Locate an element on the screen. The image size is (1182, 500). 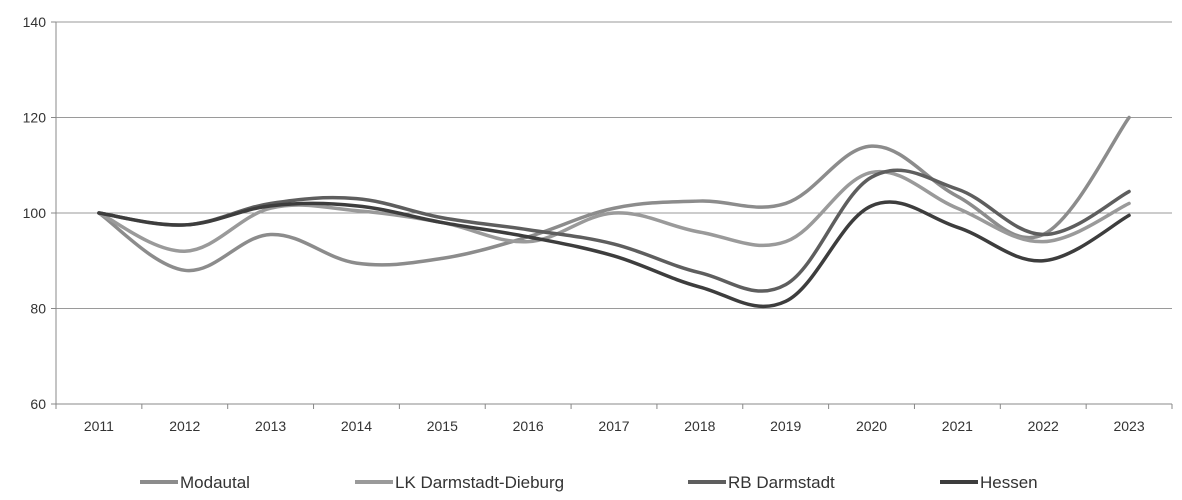
y-tick-label: 140 is located at coordinates (35, 22).